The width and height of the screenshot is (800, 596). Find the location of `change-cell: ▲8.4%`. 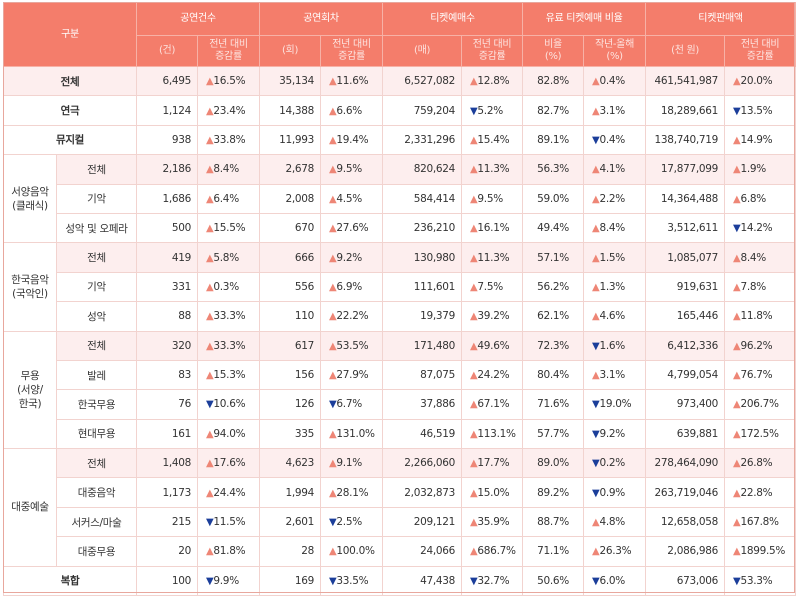

change-cell: ▲8.4% is located at coordinates (760, 257).